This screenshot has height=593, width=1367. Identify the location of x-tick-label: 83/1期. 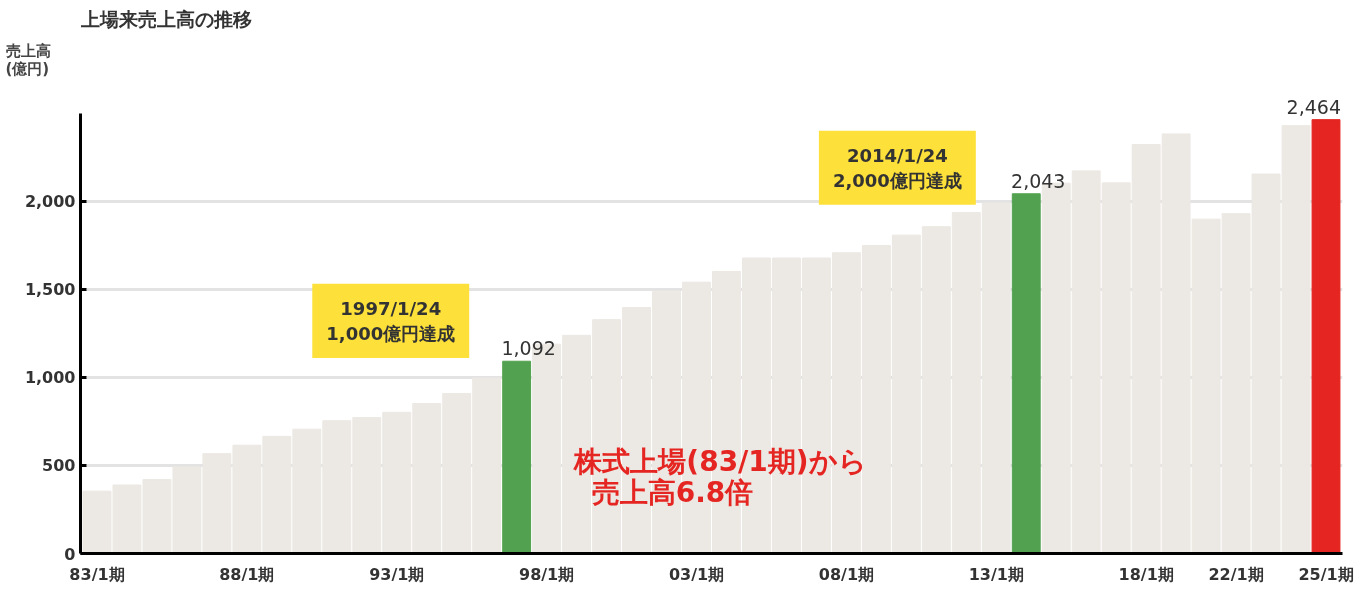
(97, 574).